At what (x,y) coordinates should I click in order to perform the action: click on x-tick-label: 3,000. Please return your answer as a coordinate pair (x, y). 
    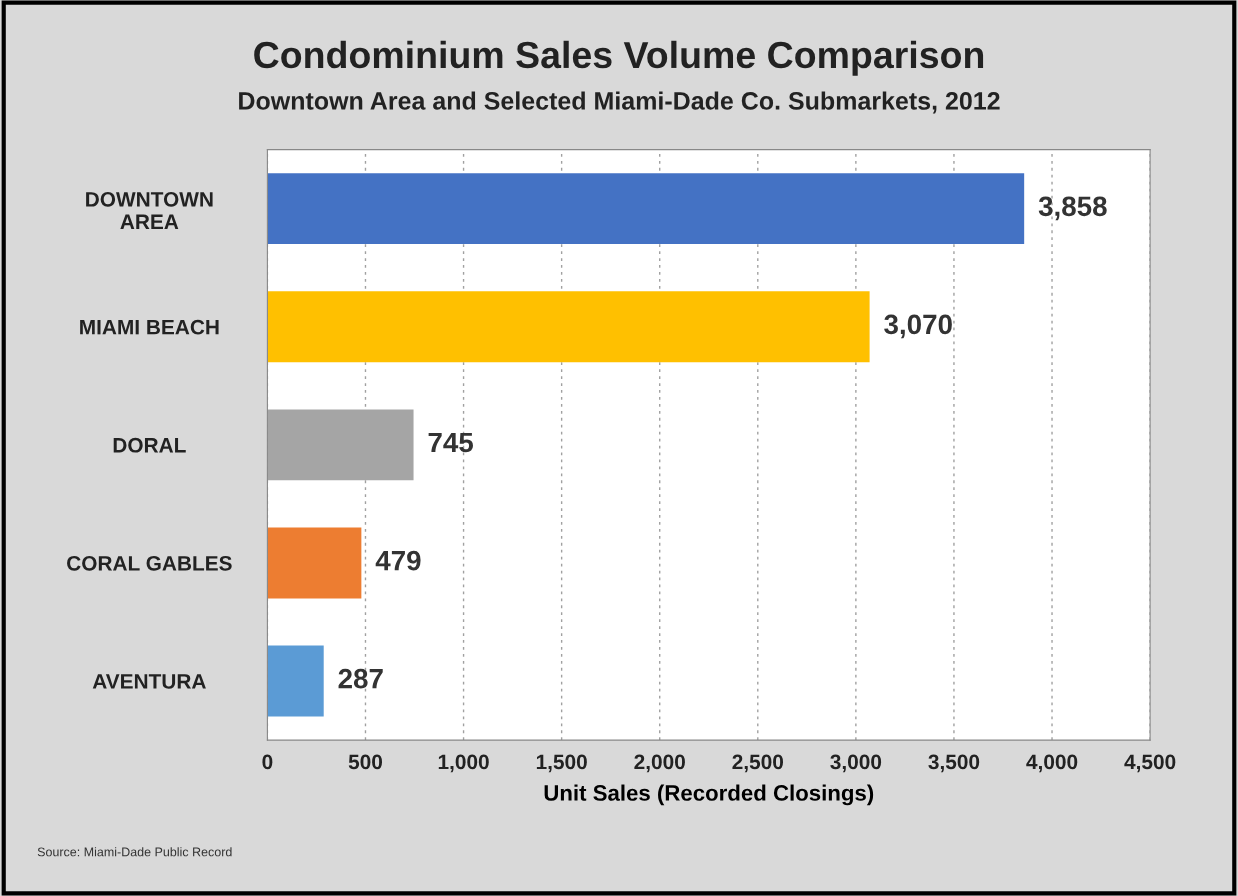
    Looking at the image, I should click on (856, 763).